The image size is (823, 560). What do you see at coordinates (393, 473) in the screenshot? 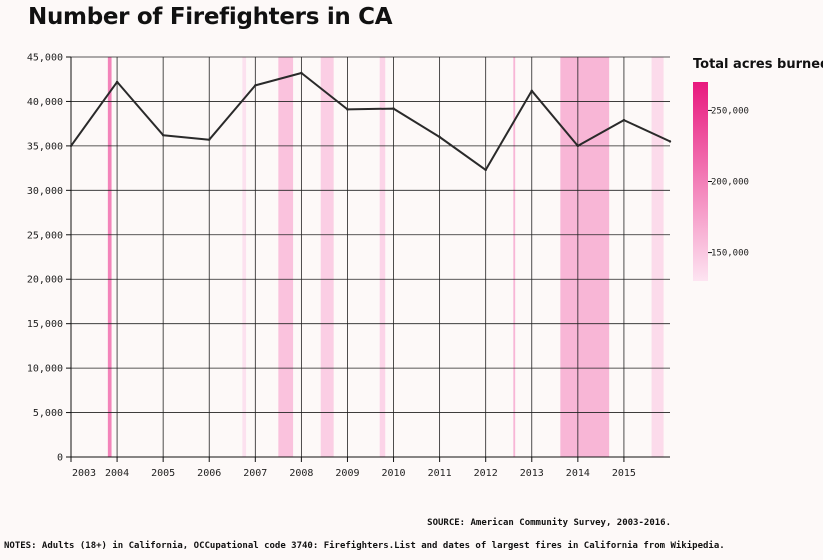
I see `x-tick-label: 2010` at bounding box center [393, 473].